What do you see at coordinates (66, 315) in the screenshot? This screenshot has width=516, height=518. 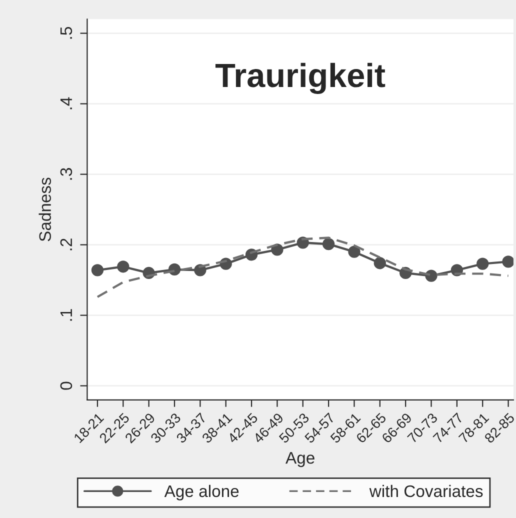 I see `y-tick-label: .1` at bounding box center [66, 315].